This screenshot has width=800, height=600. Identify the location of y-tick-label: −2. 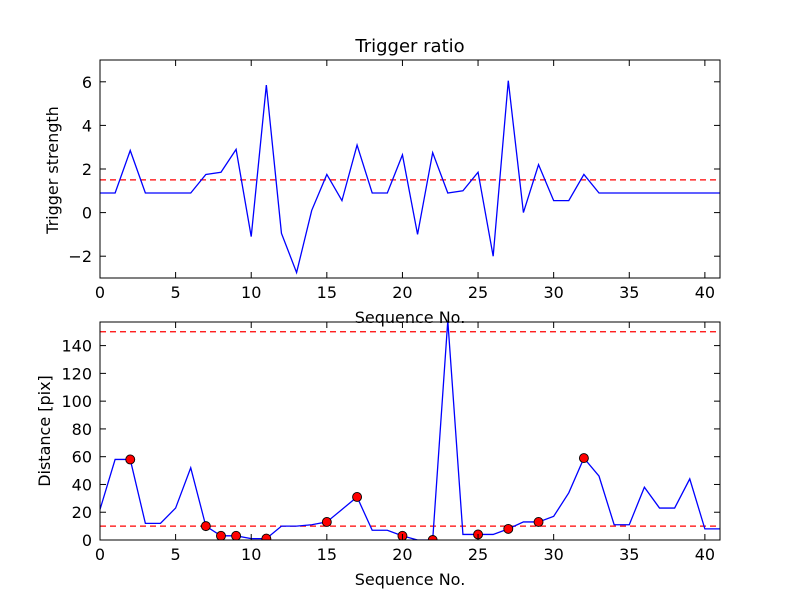
(80, 256).